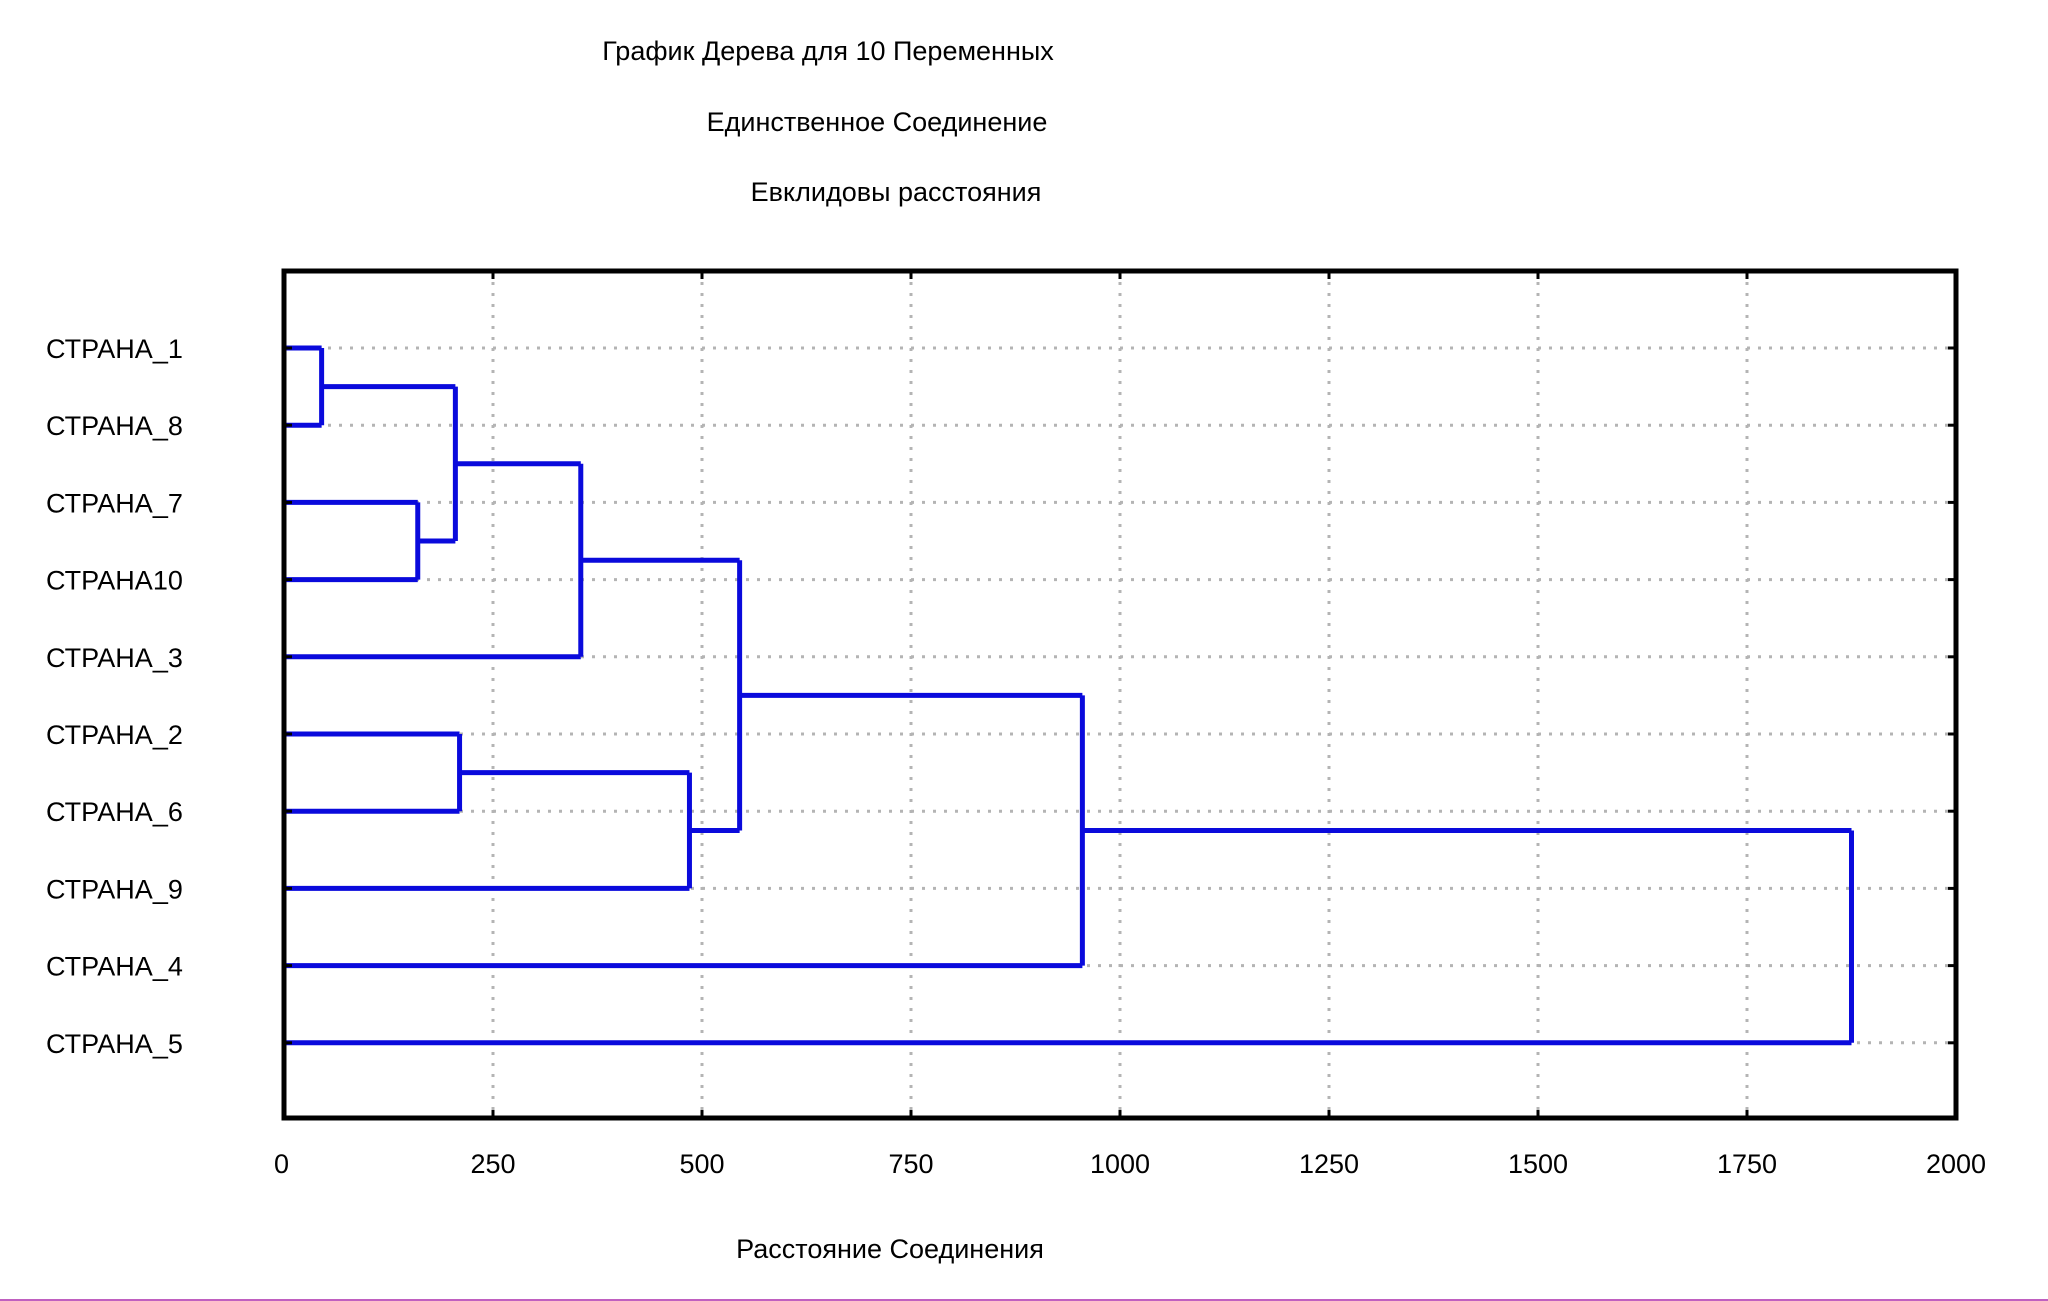 Image resolution: width=2048 pixels, height=1301 pixels. What do you see at coordinates (114, 426) in the screenshot?
I see `leaf-label: СТРАНА_8` at bounding box center [114, 426].